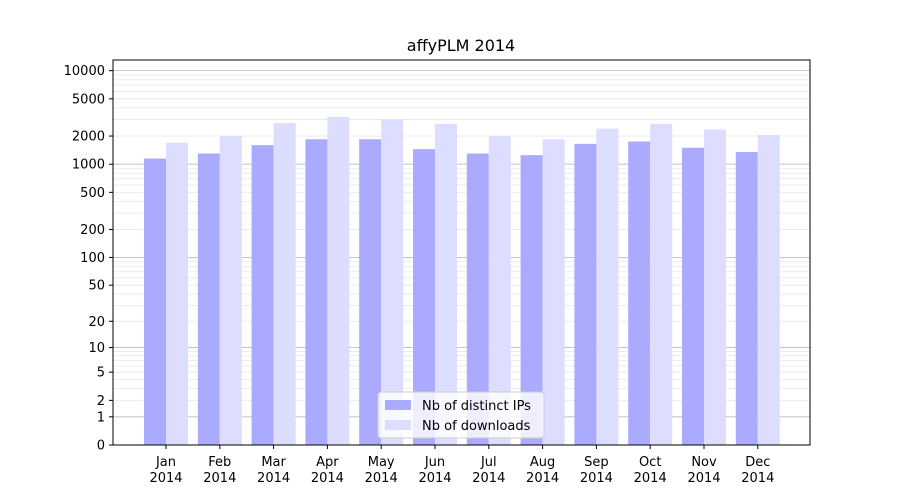 Image resolution: width=900 pixels, height=500 pixels. Describe the element at coordinates (273, 470) in the screenshot. I see `x-tick-label: Mar 2014` at that location.